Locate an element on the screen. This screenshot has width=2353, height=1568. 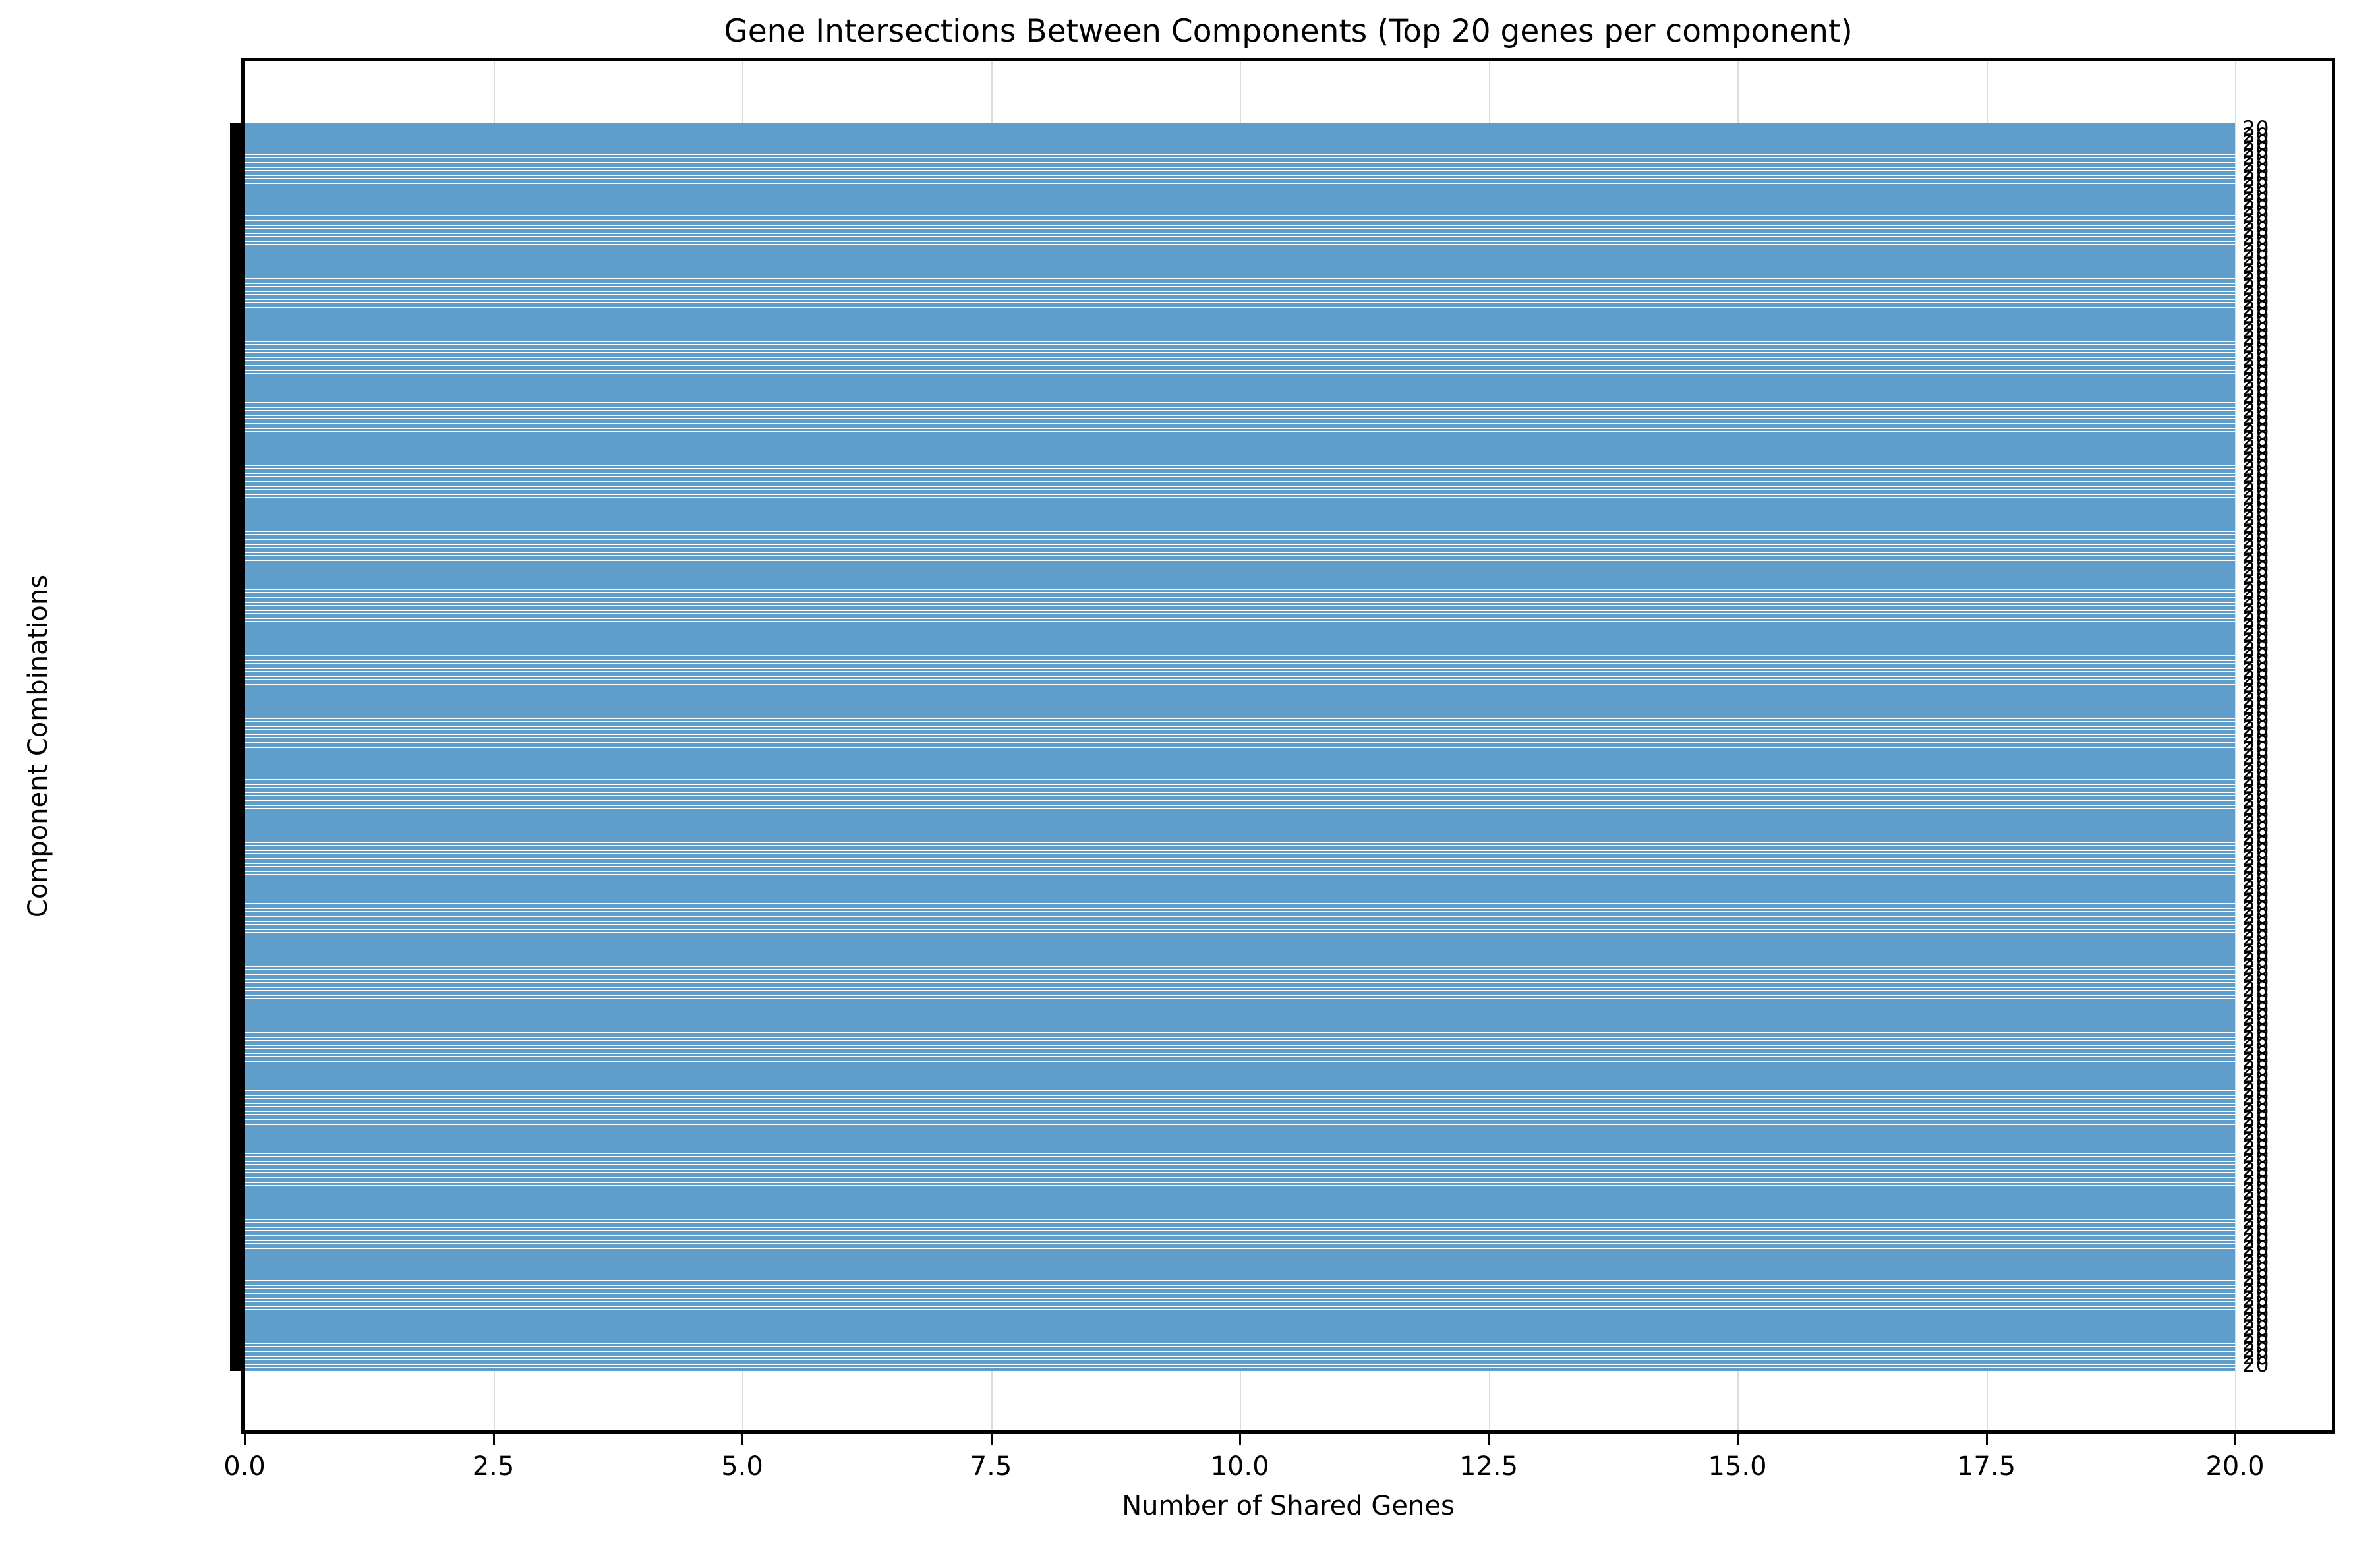
x-tick-label: 15.0 is located at coordinates (1737, 1466).